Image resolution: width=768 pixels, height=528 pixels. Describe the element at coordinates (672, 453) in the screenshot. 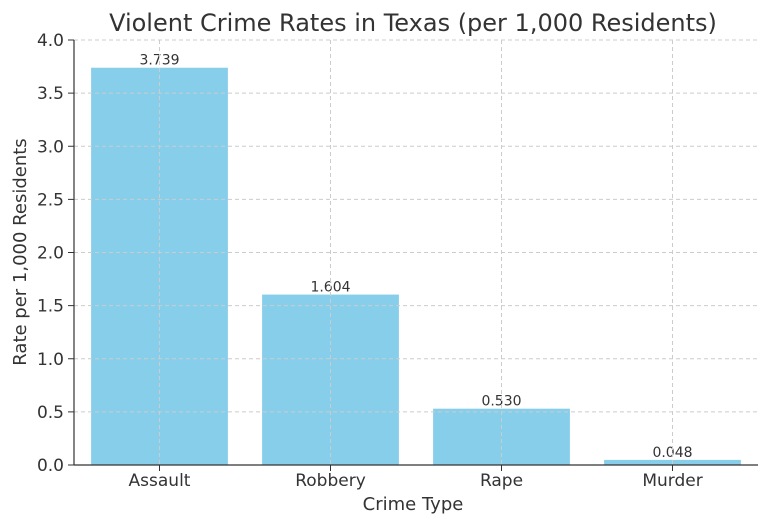

I see `value-label: 0.048` at that location.